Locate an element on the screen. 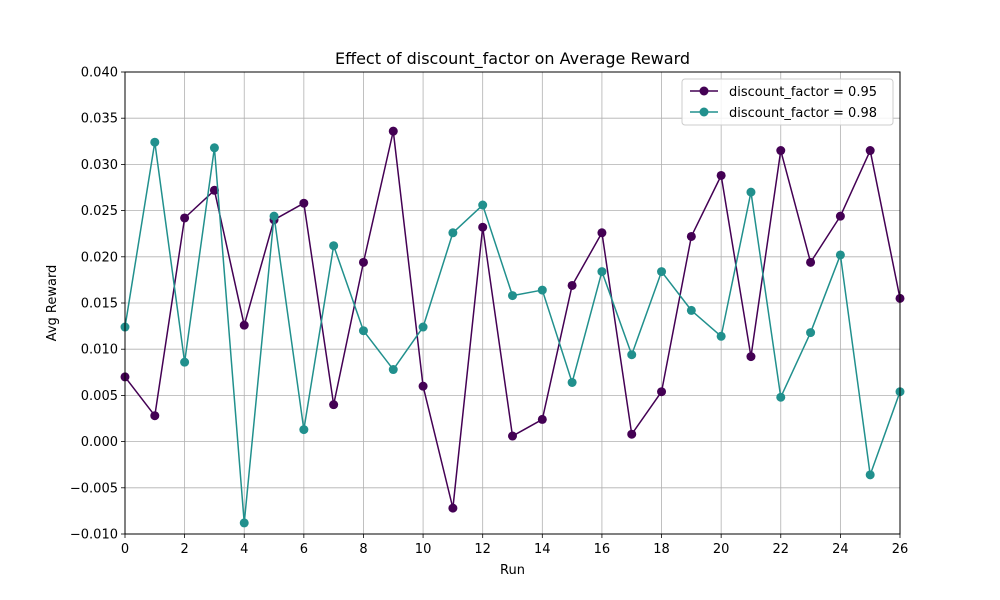 The image size is (1000, 600). y-axis-title: Avg Reward is located at coordinates (52, 303).